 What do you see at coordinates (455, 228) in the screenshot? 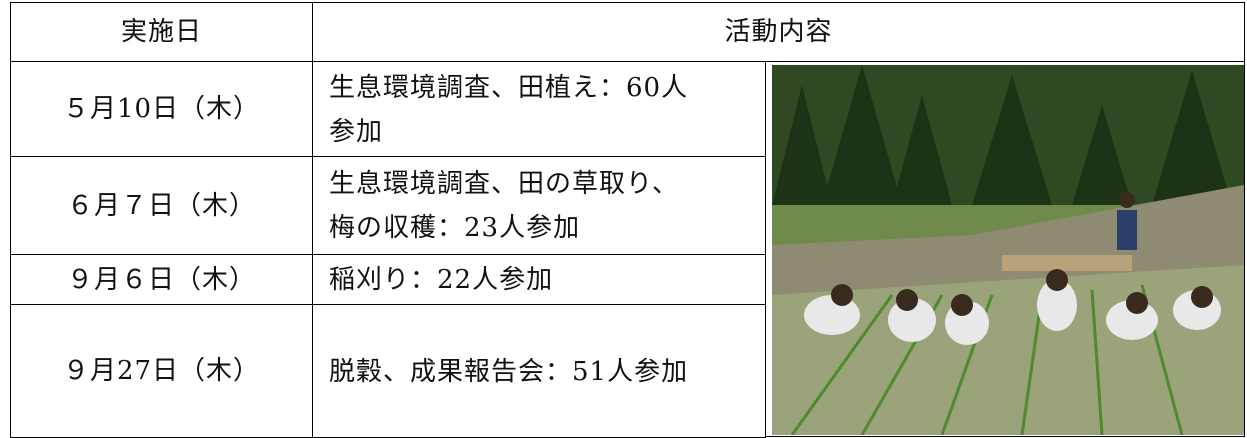
I see `activity-text: 梅の収穫：23人参加` at bounding box center [455, 228].